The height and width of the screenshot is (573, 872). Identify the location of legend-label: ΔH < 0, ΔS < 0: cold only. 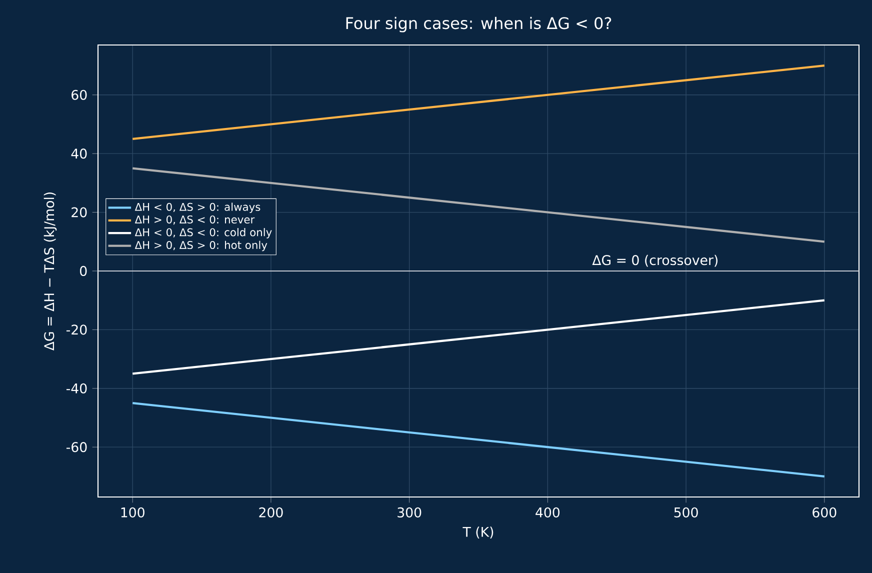
(203, 233).